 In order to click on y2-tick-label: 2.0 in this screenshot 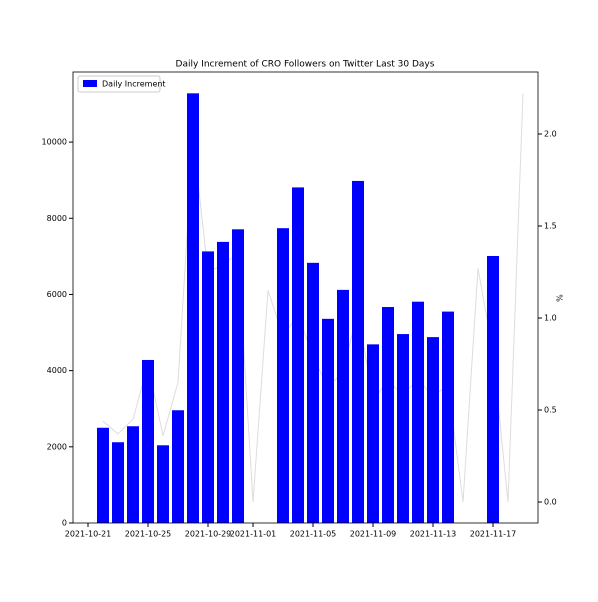, I will do `click(550, 134)`.